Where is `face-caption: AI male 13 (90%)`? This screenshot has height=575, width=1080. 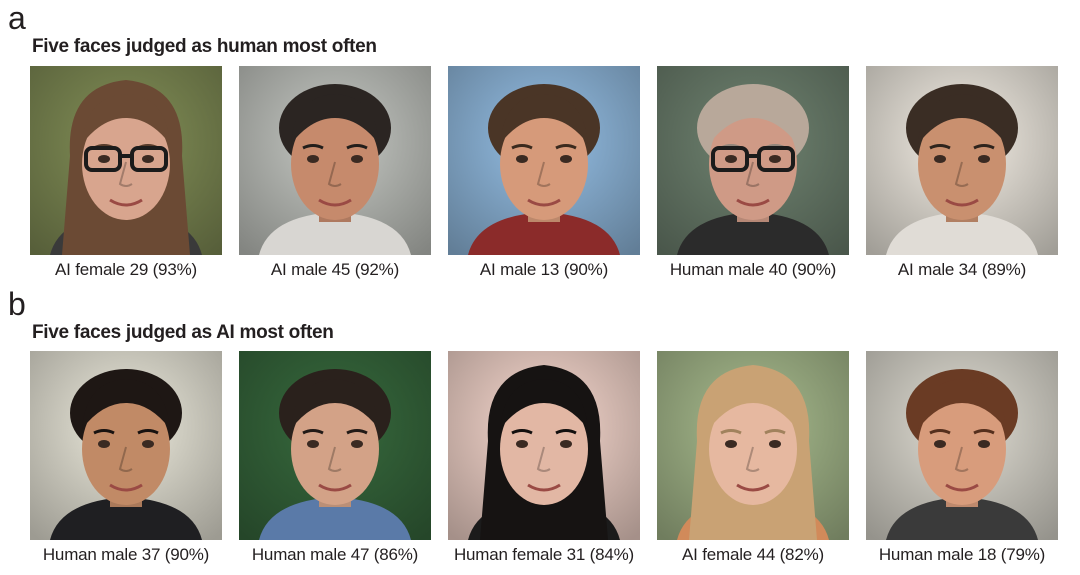
face-caption: AI male 13 (90%) is located at coordinates (544, 269).